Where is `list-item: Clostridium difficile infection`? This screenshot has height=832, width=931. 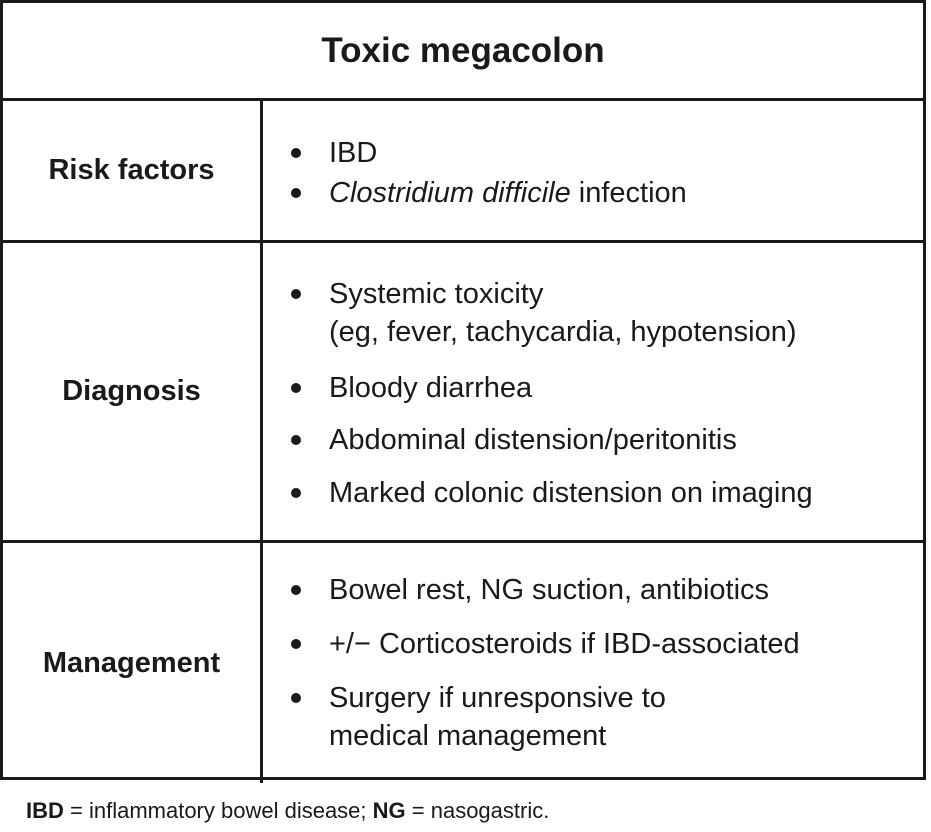 list-item: Clostridium difficile infection is located at coordinates (489, 193).